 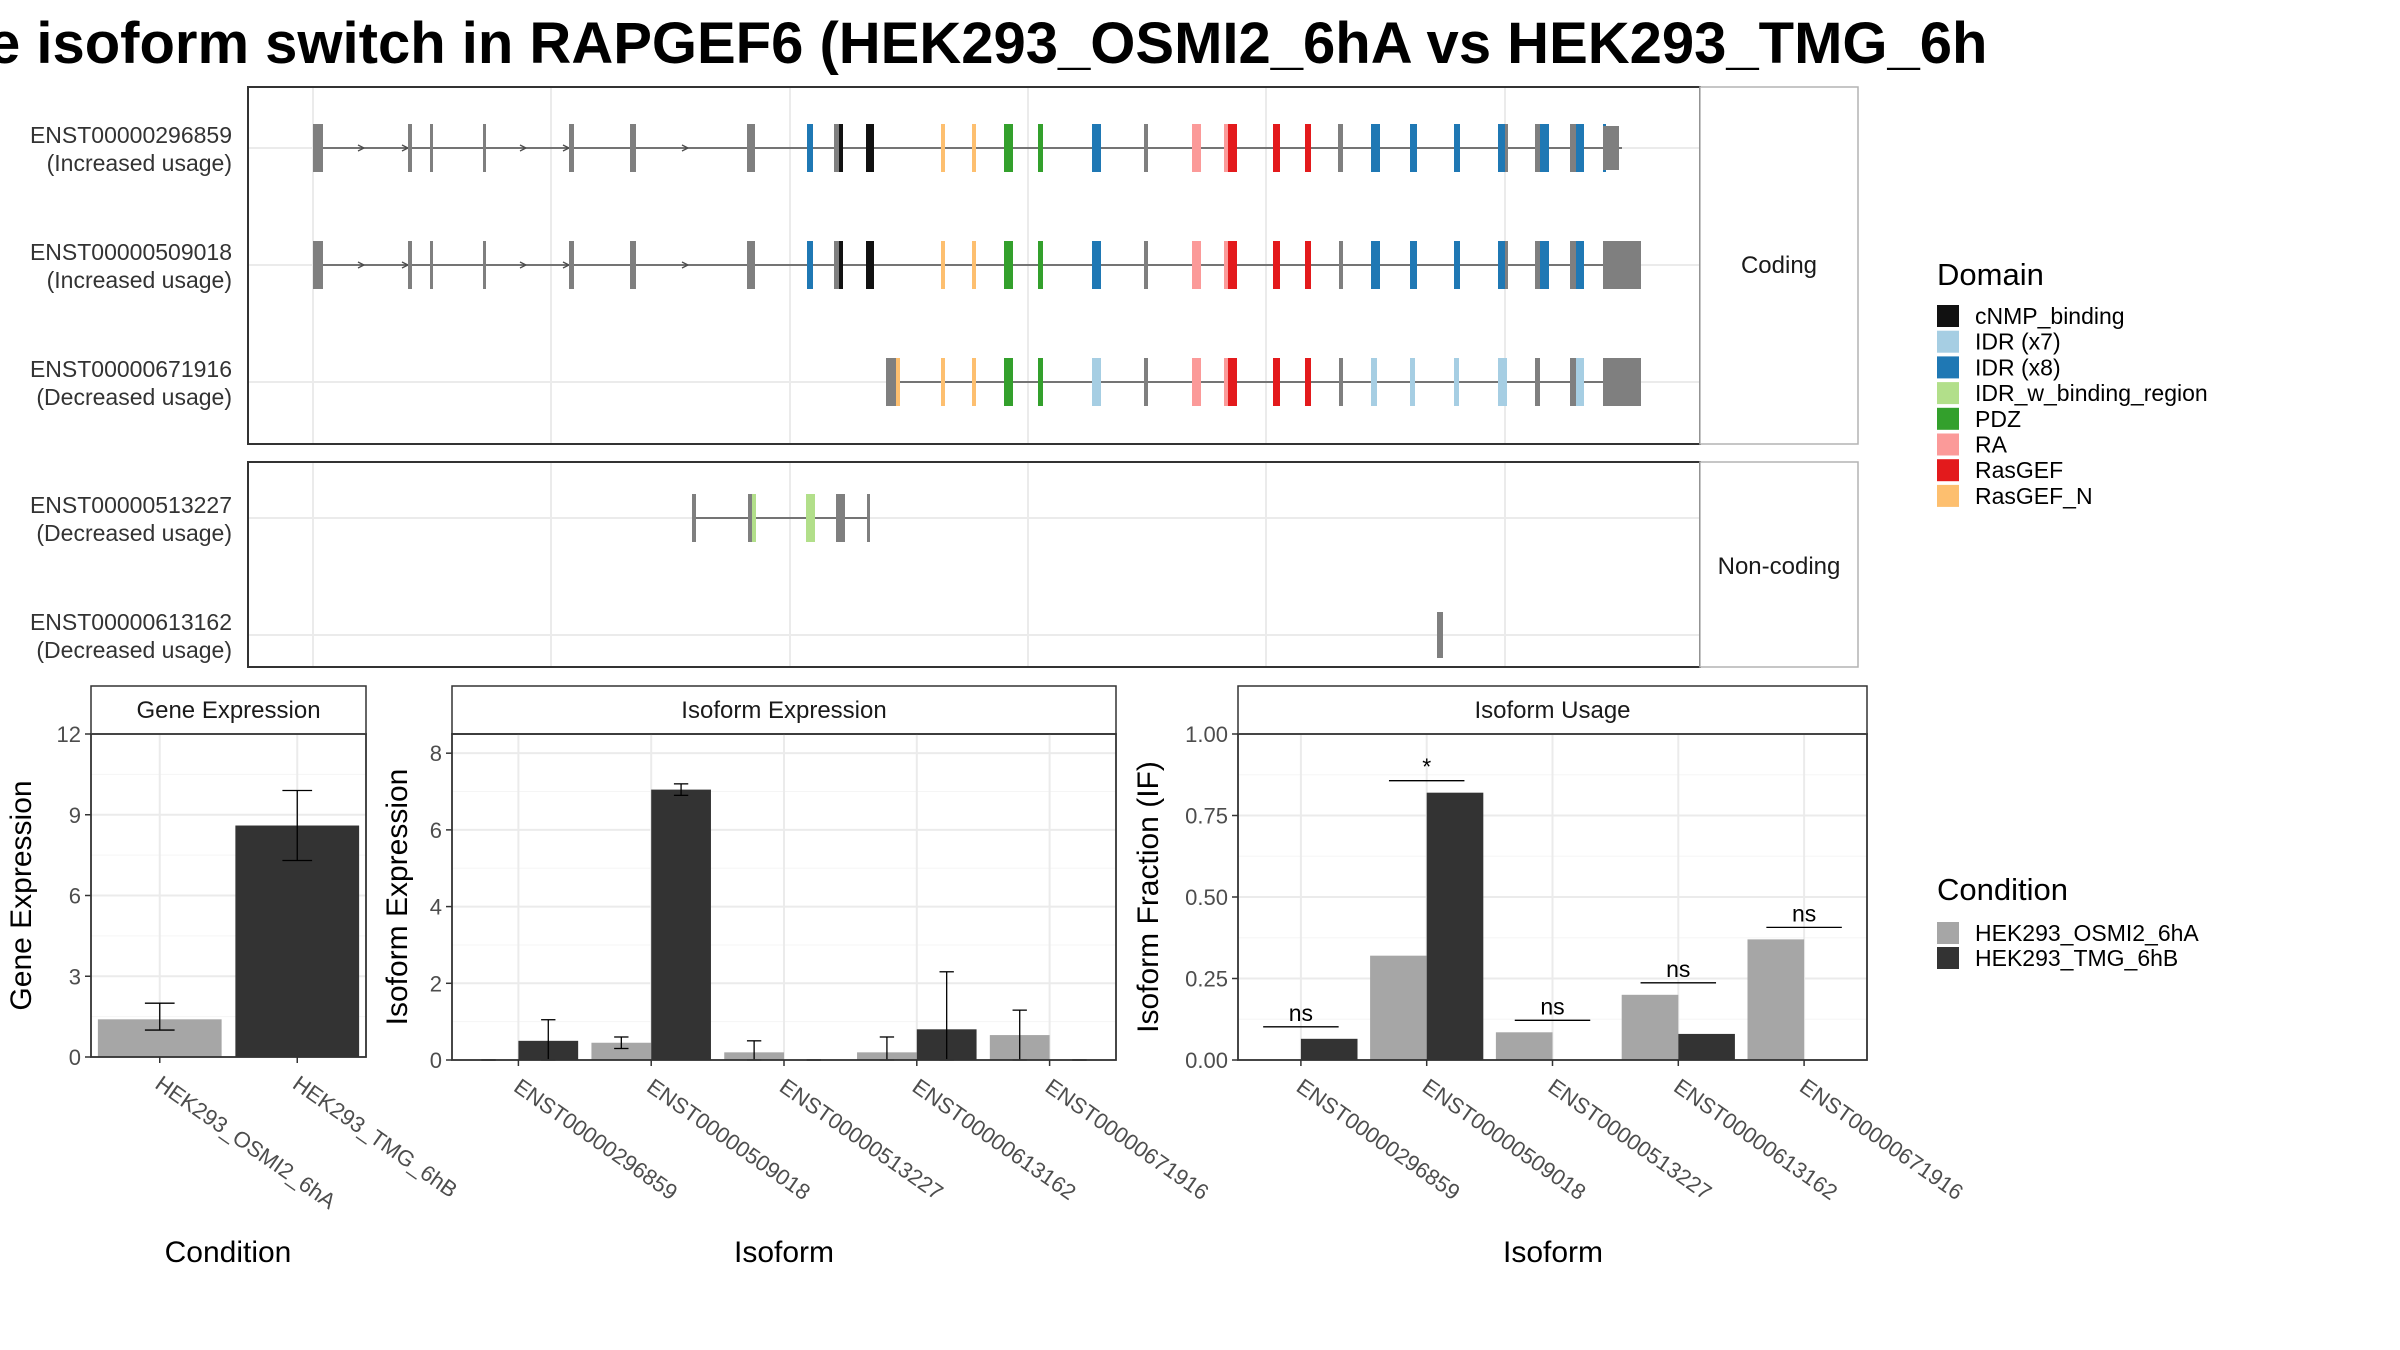 What do you see at coordinates (1206, 979) in the screenshot?
I see `y-tick-label: 0.25` at bounding box center [1206, 979].